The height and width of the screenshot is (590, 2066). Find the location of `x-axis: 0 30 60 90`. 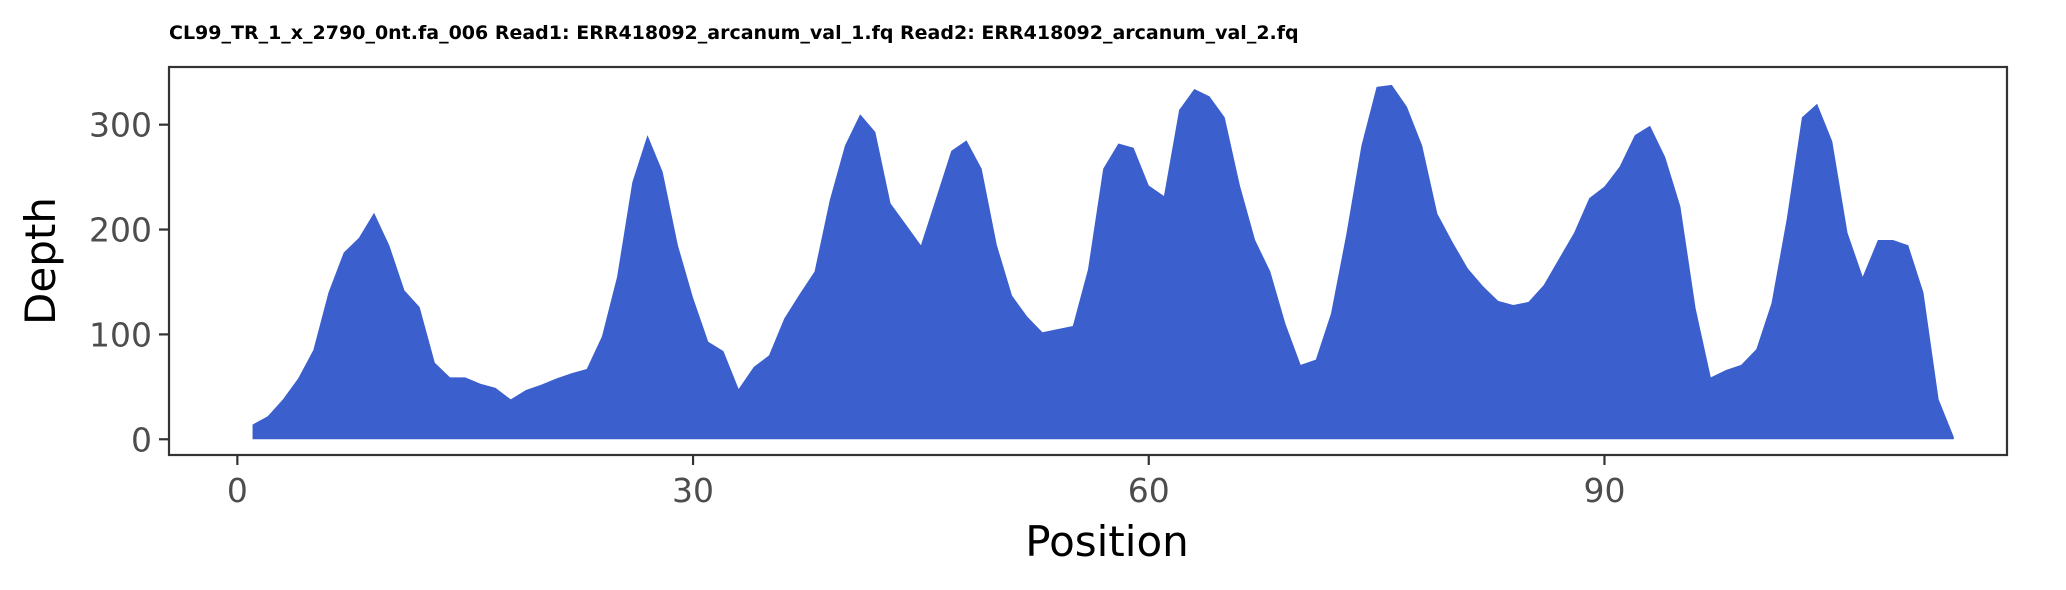

x-axis: 0 30 60 90 is located at coordinates (926, 482).